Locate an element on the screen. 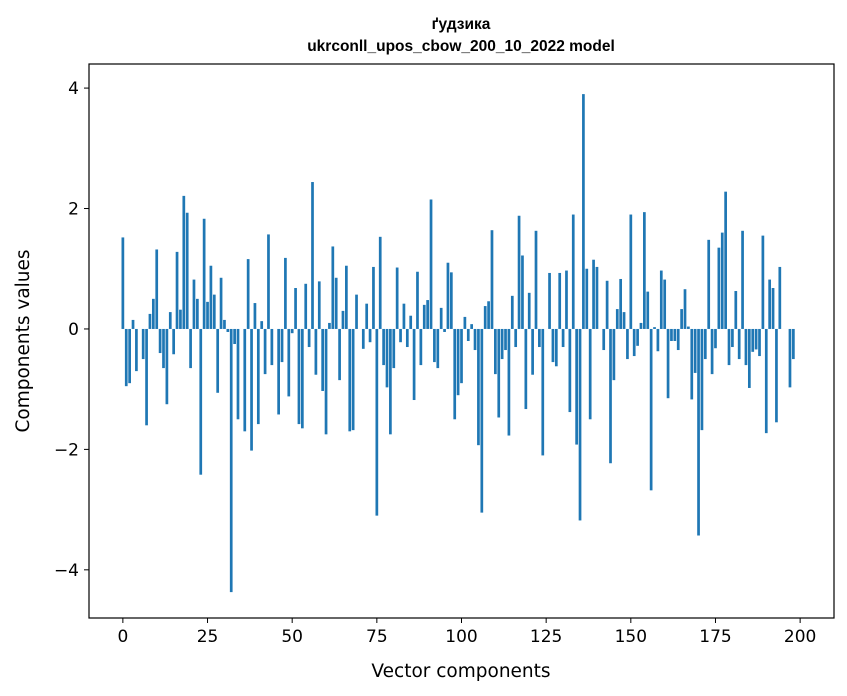 The width and height of the screenshot is (847, 696). x-tick-label: 125 is located at coordinates (546, 637).